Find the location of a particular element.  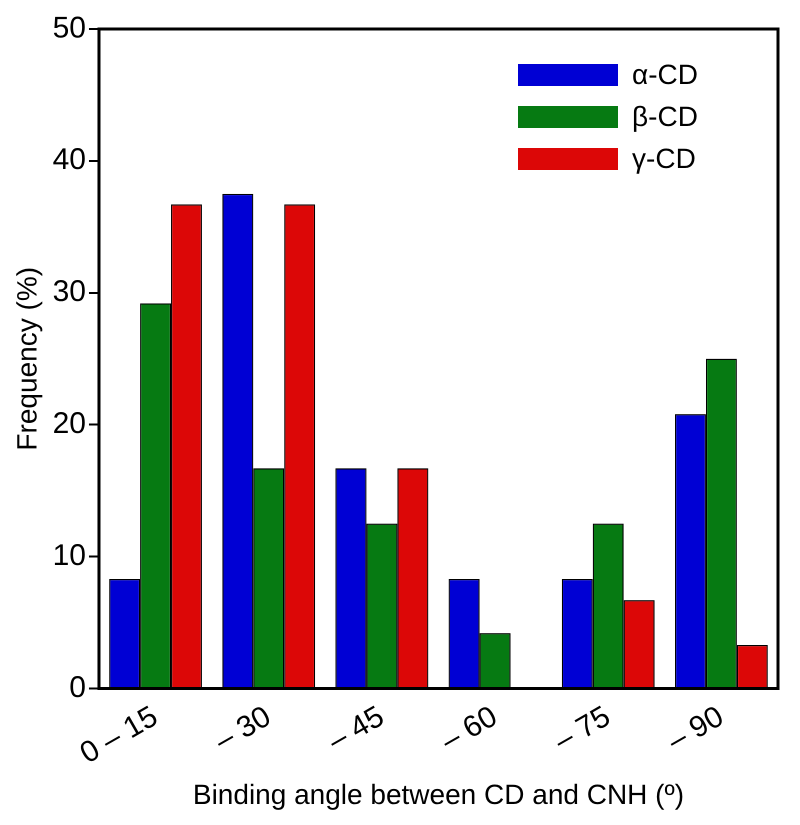

legend-label: α-CD is located at coordinates (665, 75).